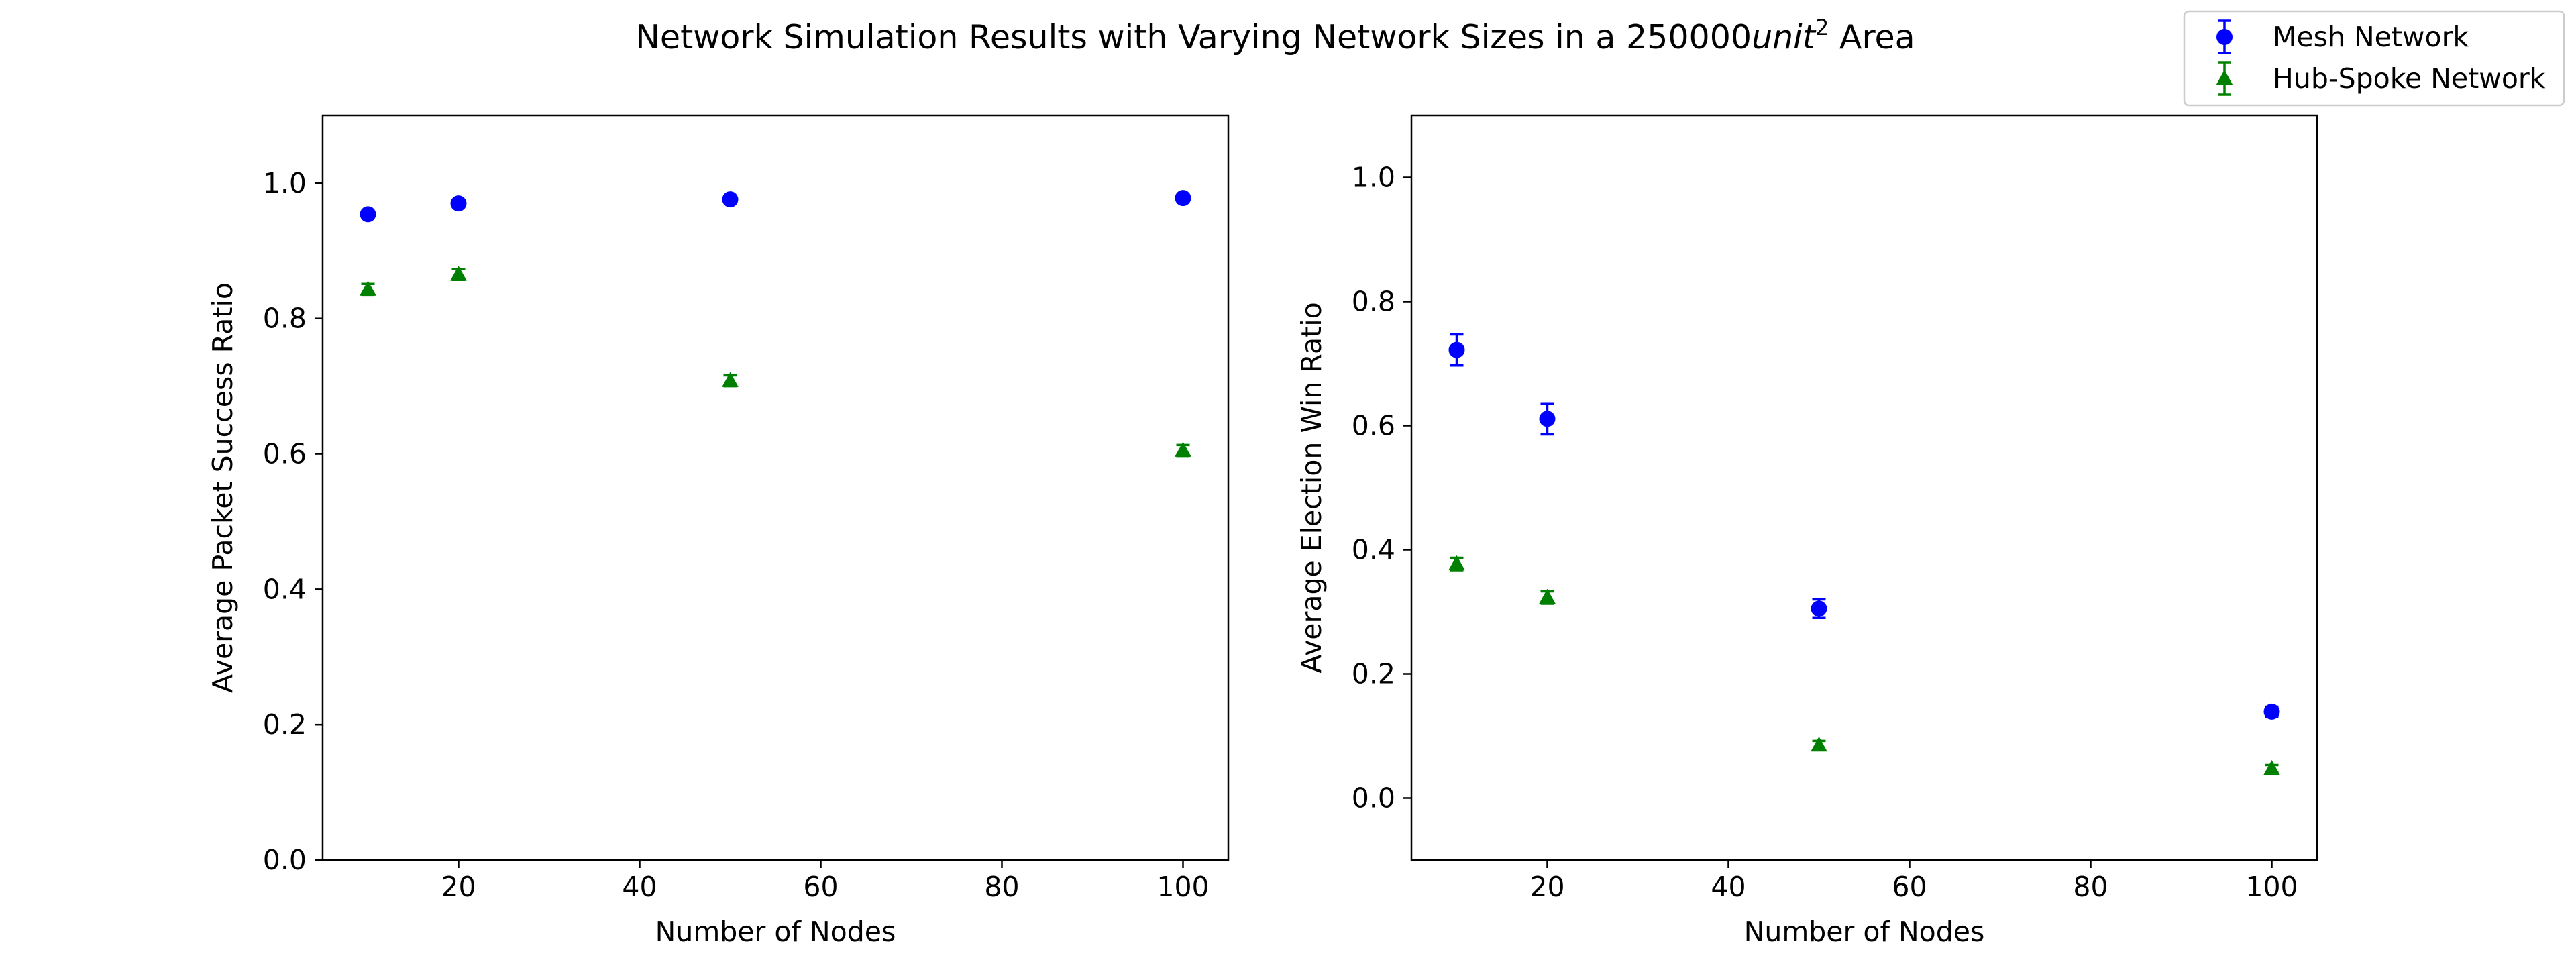  I want to click on legend-entry: Hub-Spoke Network, so click(2381, 78).